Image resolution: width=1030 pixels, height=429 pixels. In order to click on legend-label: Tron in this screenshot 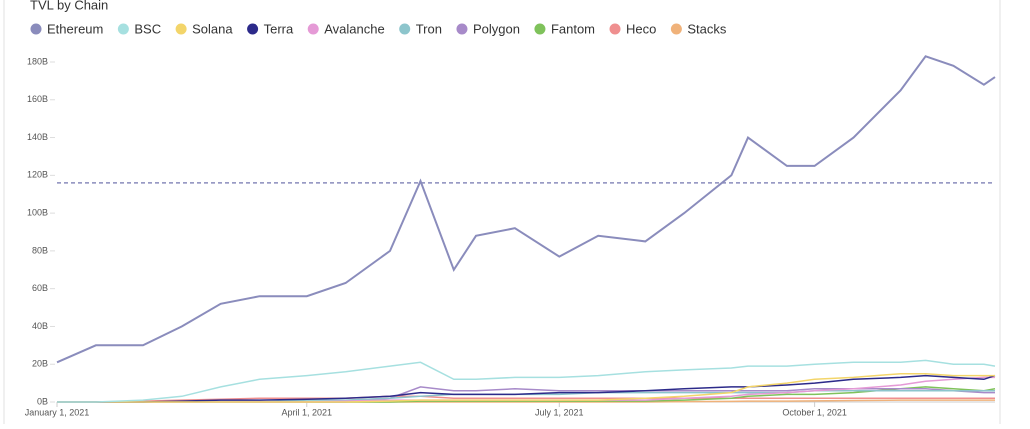, I will do `click(429, 28)`.